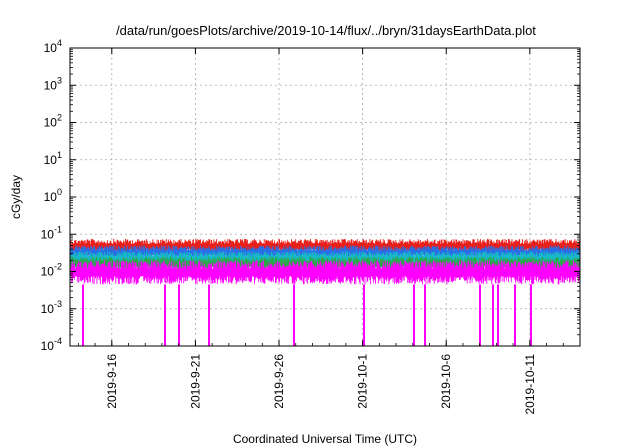  I want to click on y-tick-label: 10¹, so click(53, 158).